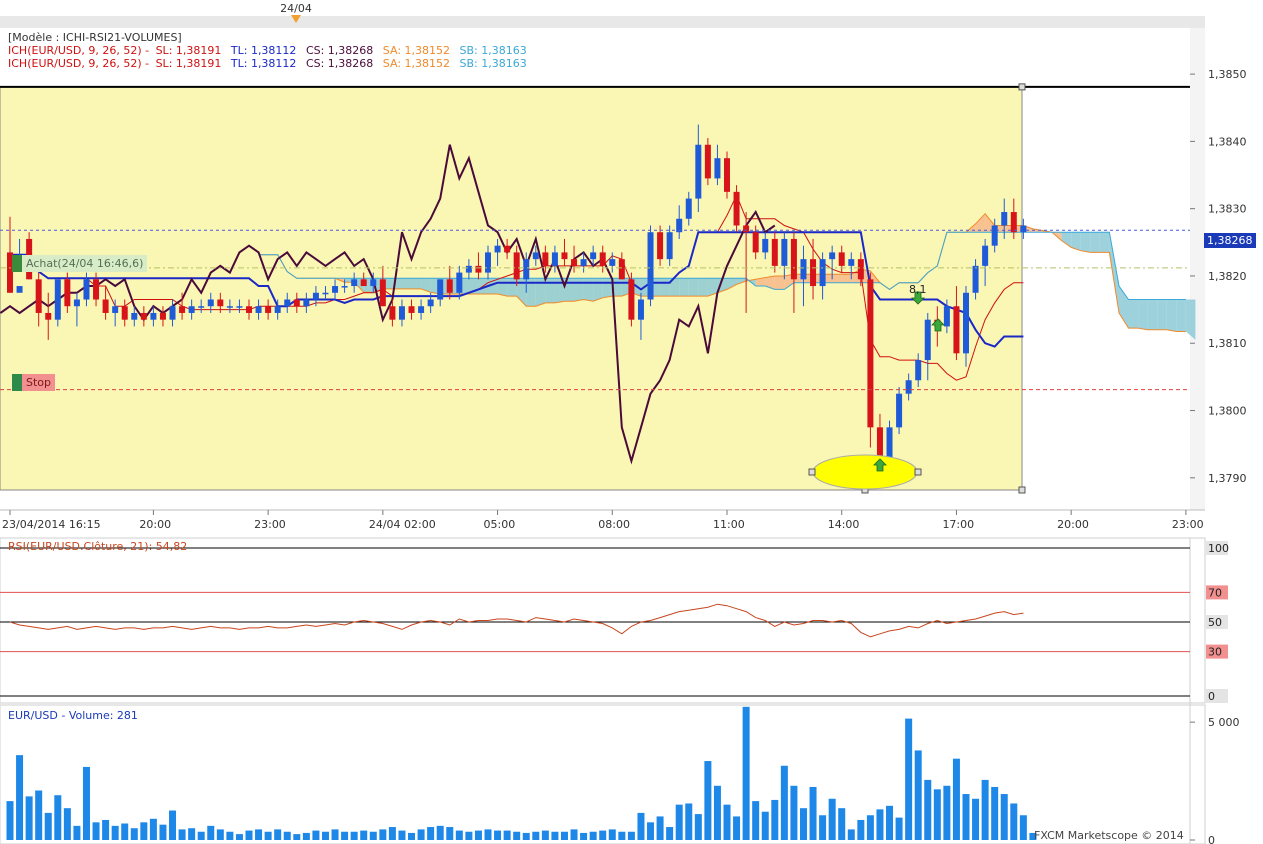 This screenshot has height=844, width=1263. I want to click on time-tick-label: 11:00, so click(729, 524).